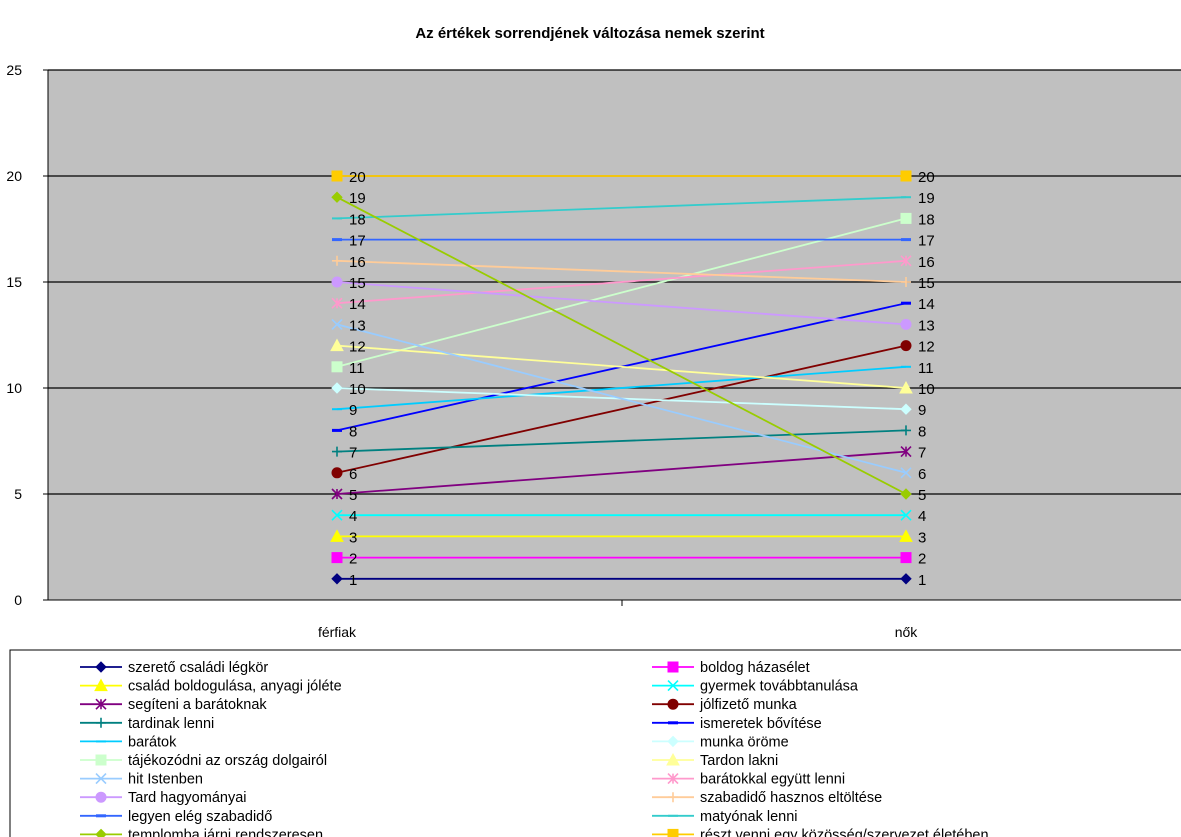 The width and height of the screenshot is (1181, 837). Describe the element at coordinates (353, 559) in the screenshot. I see `data-label: 2` at that location.